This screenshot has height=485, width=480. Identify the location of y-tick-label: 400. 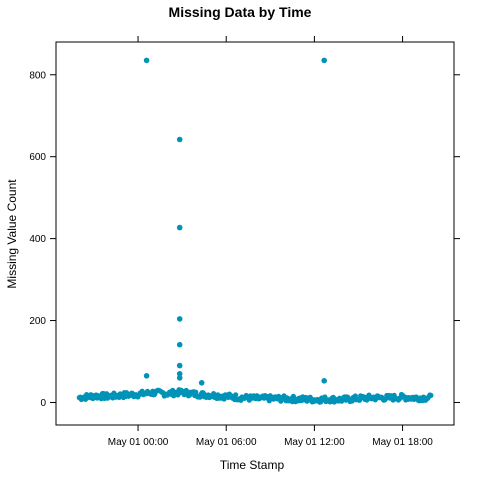
(37, 239).